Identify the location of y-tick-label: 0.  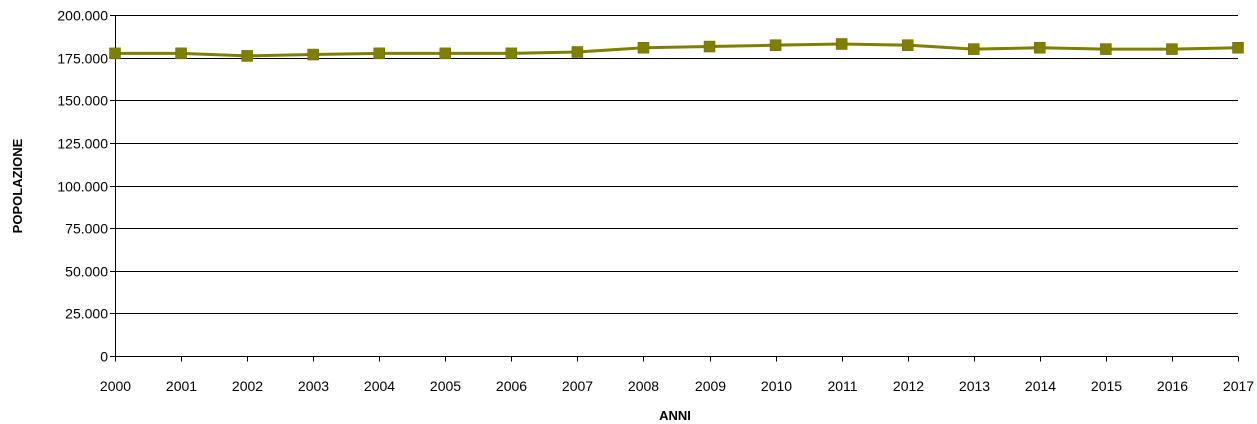
(104, 357).